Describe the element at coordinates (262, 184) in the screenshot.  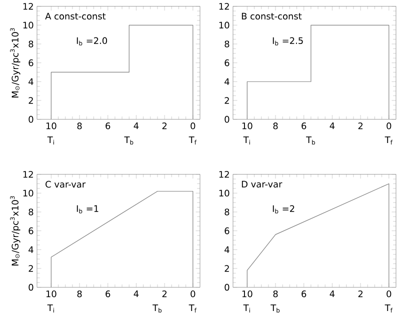
I see `text: D var-var` at that location.